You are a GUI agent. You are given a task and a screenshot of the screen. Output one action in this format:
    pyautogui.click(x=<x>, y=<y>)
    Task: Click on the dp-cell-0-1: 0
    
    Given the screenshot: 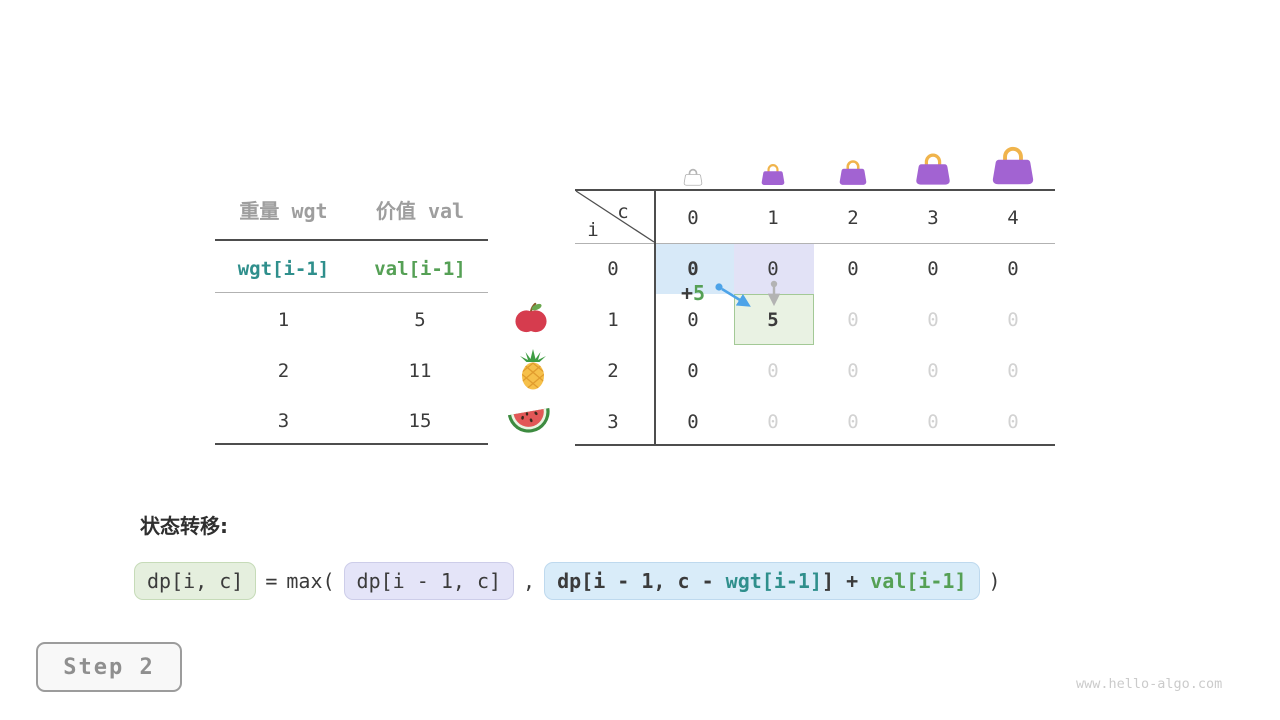 What is the action you would take?
    pyautogui.click(x=773, y=269)
    